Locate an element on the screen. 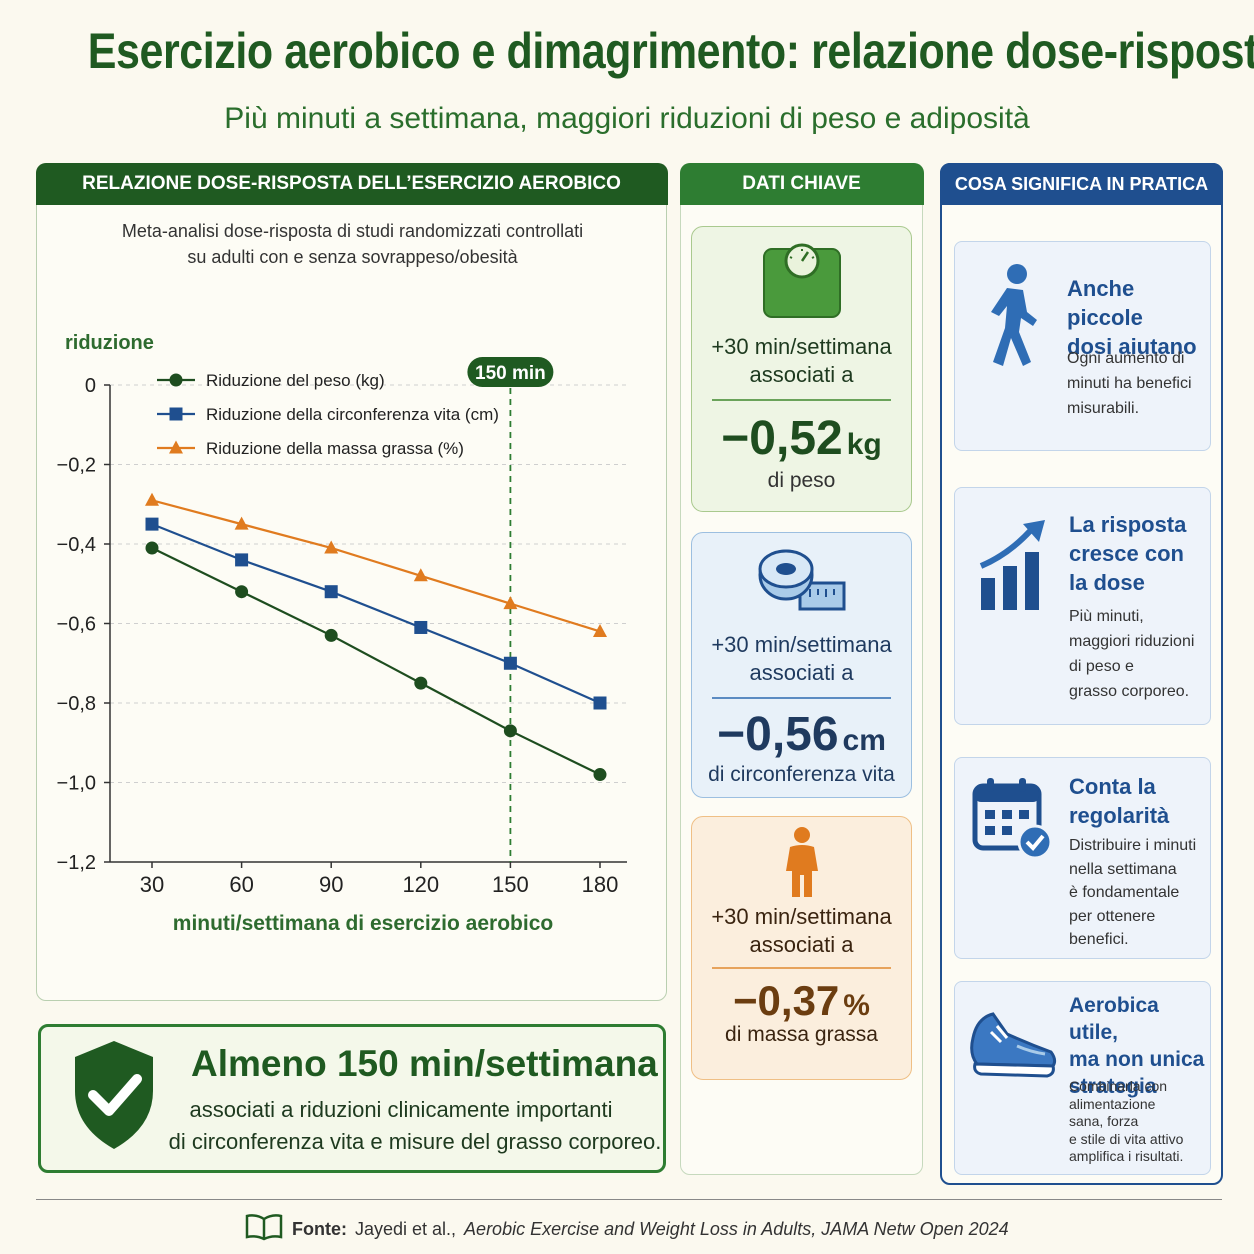 This screenshot has height=1254, width=1254. text-line: benefici. is located at coordinates (1099, 939).